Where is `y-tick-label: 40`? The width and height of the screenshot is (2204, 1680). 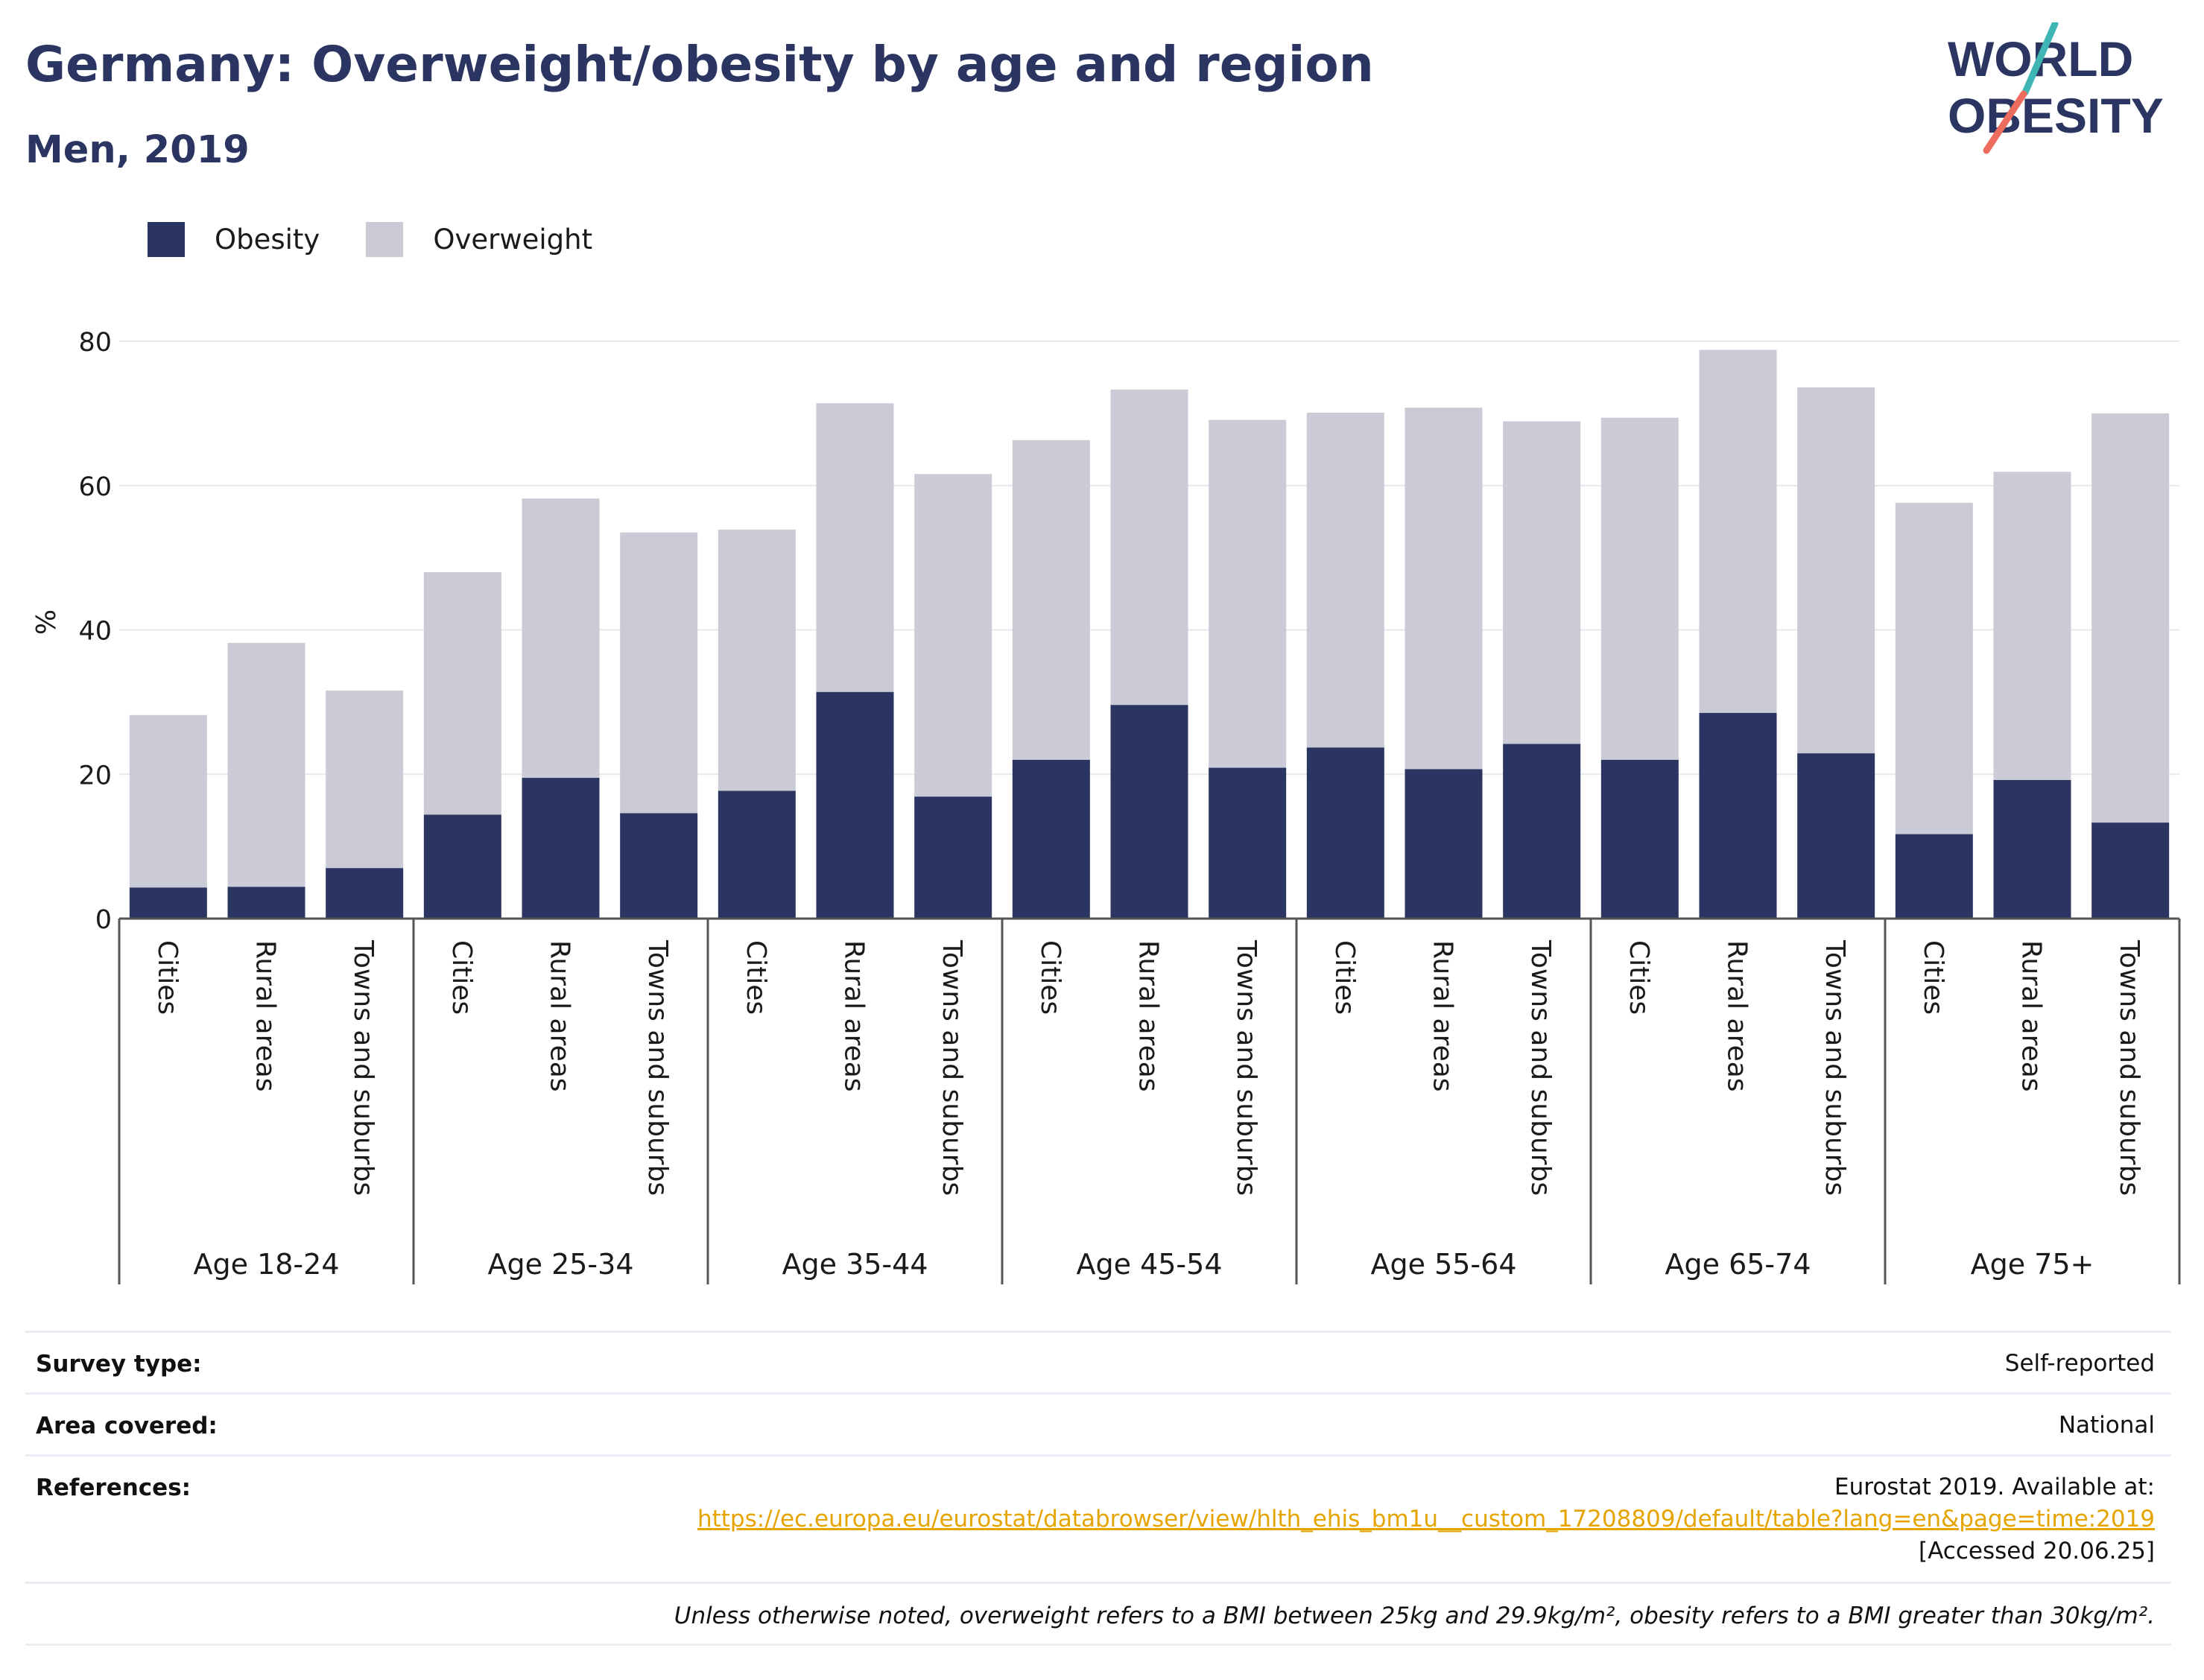 y-tick-label: 40 is located at coordinates (95, 632).